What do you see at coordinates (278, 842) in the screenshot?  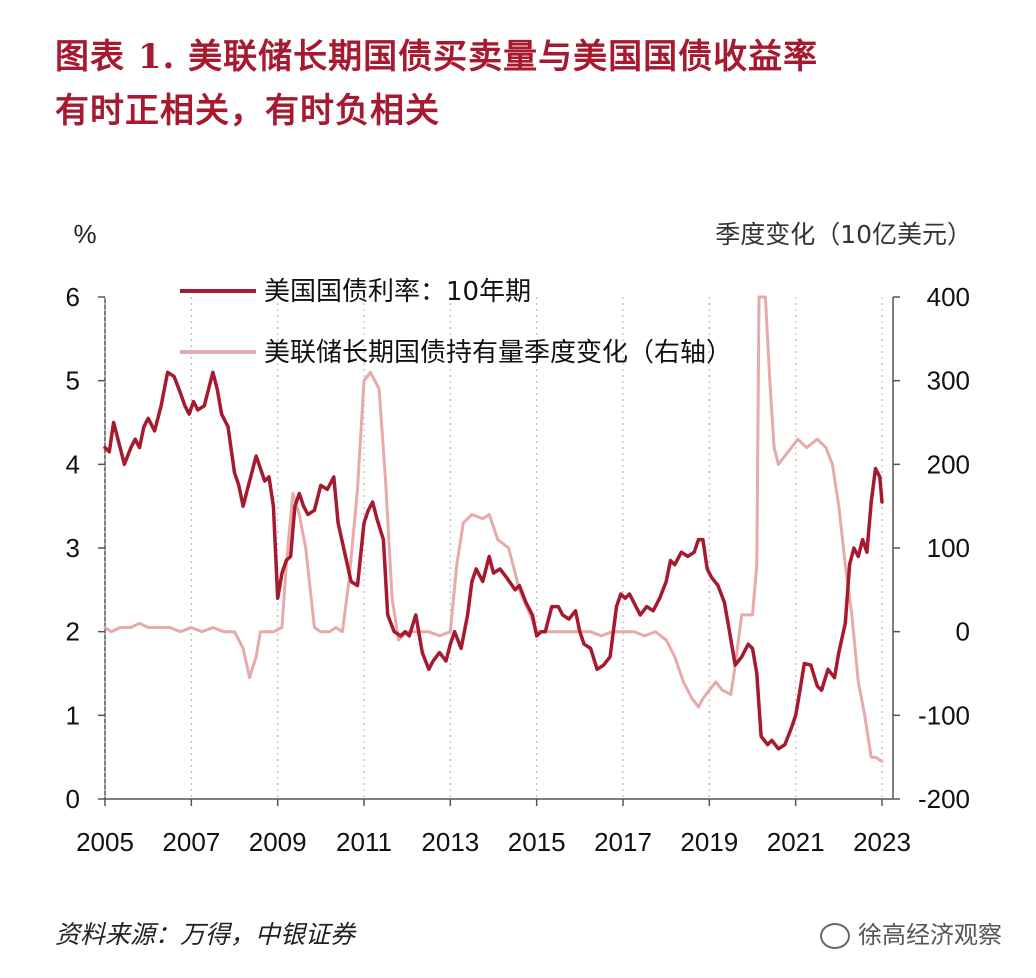 I see `x-tick-label: 2009` at bounding box center [278, 842].